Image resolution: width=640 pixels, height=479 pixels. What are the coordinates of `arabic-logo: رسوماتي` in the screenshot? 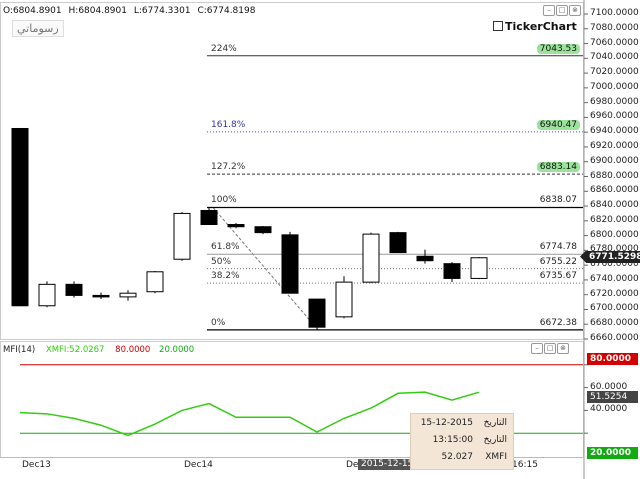 It's located at (38, 28).